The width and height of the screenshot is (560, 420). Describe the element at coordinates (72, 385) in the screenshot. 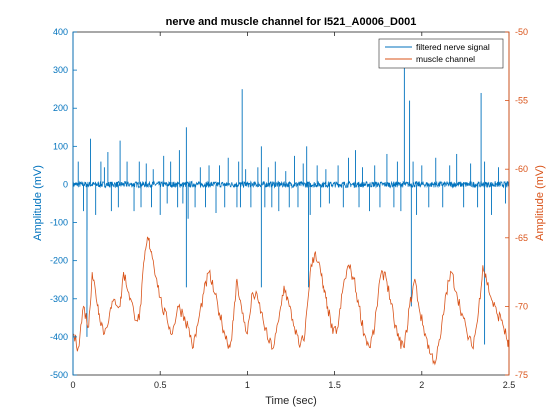

I see `x-tick-label-0: 0` at that location.